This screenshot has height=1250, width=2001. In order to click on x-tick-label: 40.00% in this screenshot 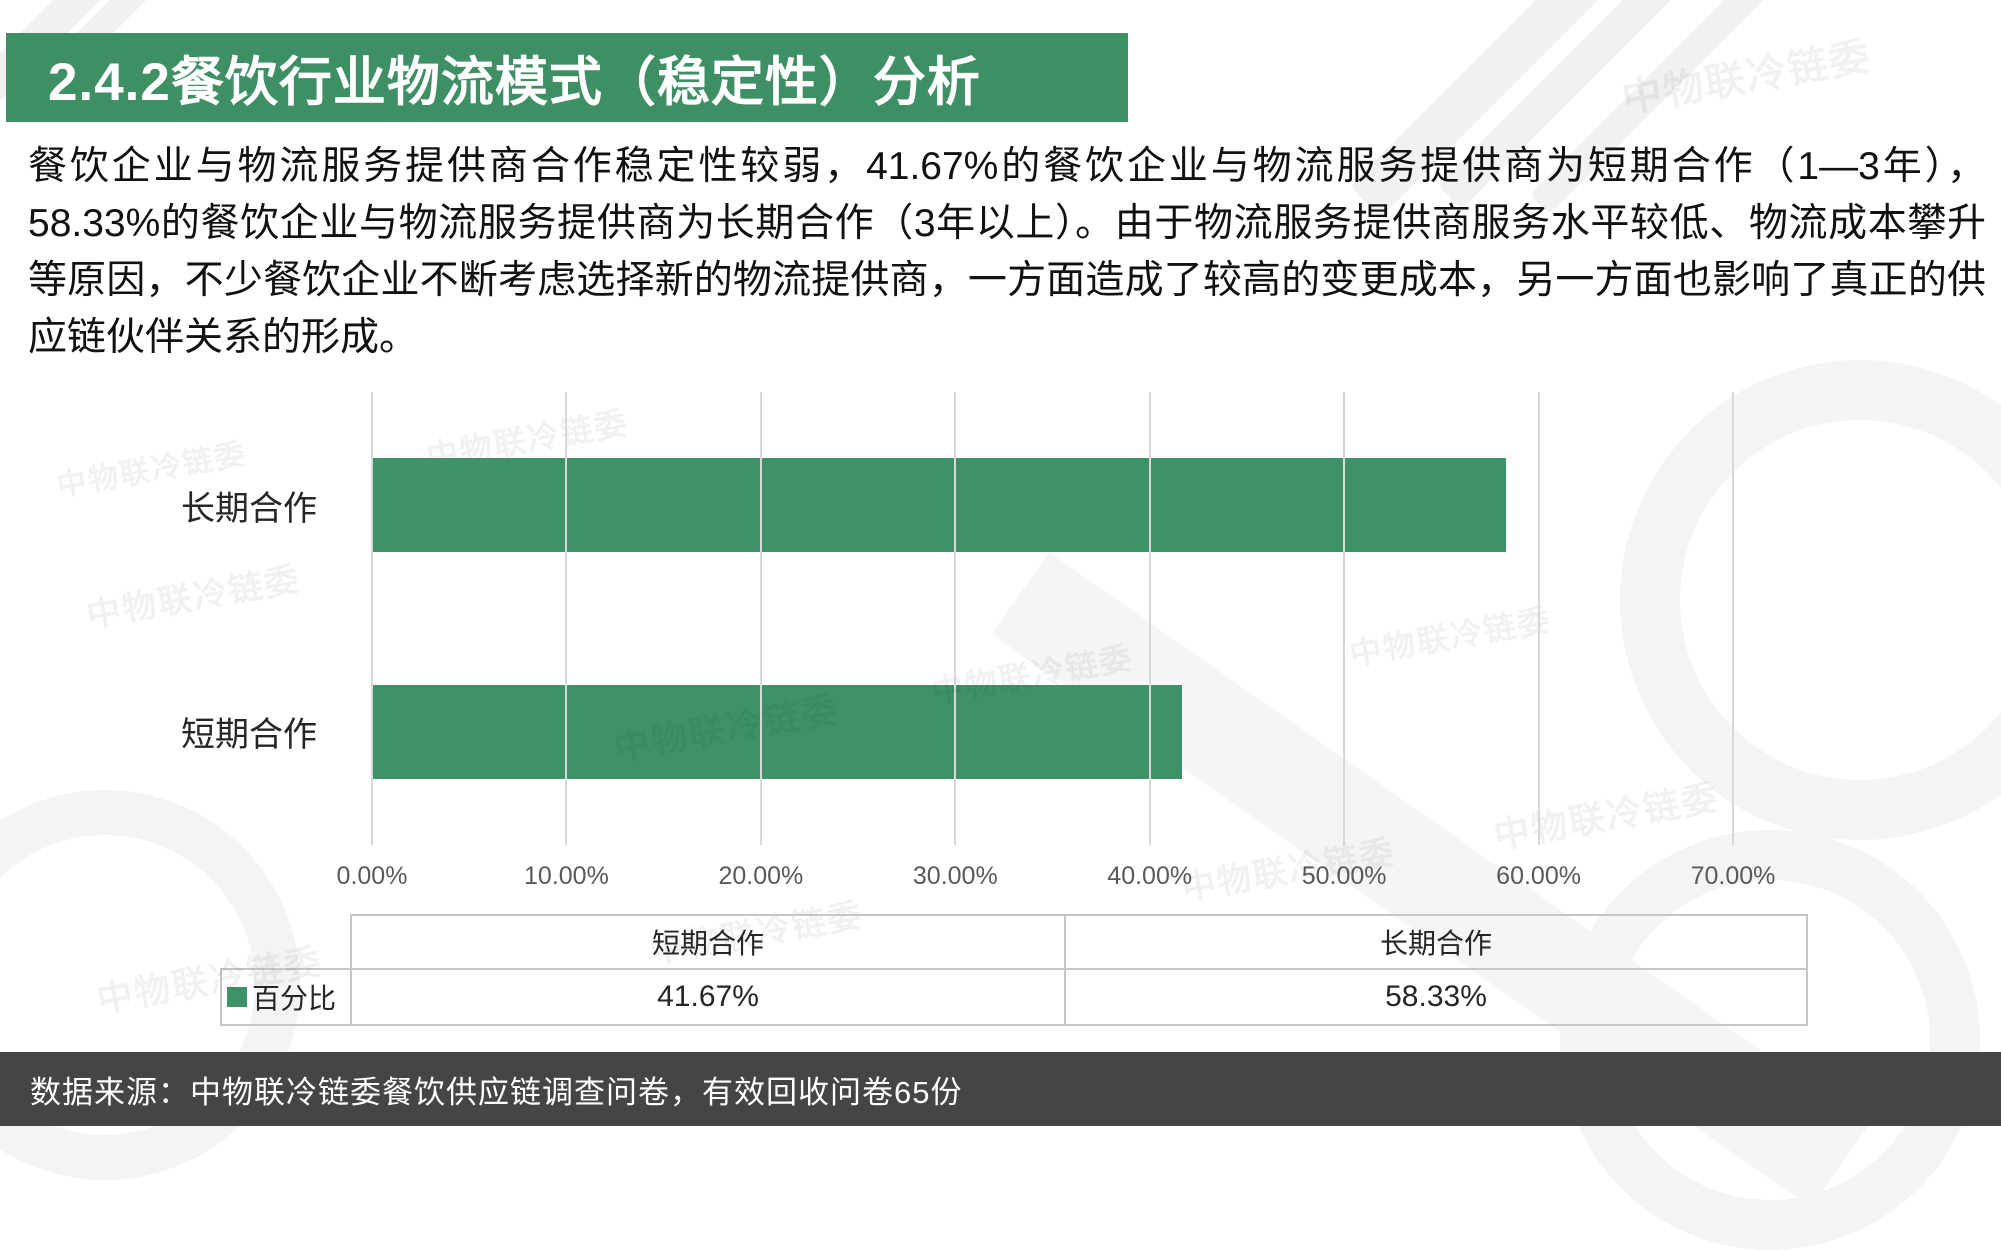, I will do `click(1150, 876)`.